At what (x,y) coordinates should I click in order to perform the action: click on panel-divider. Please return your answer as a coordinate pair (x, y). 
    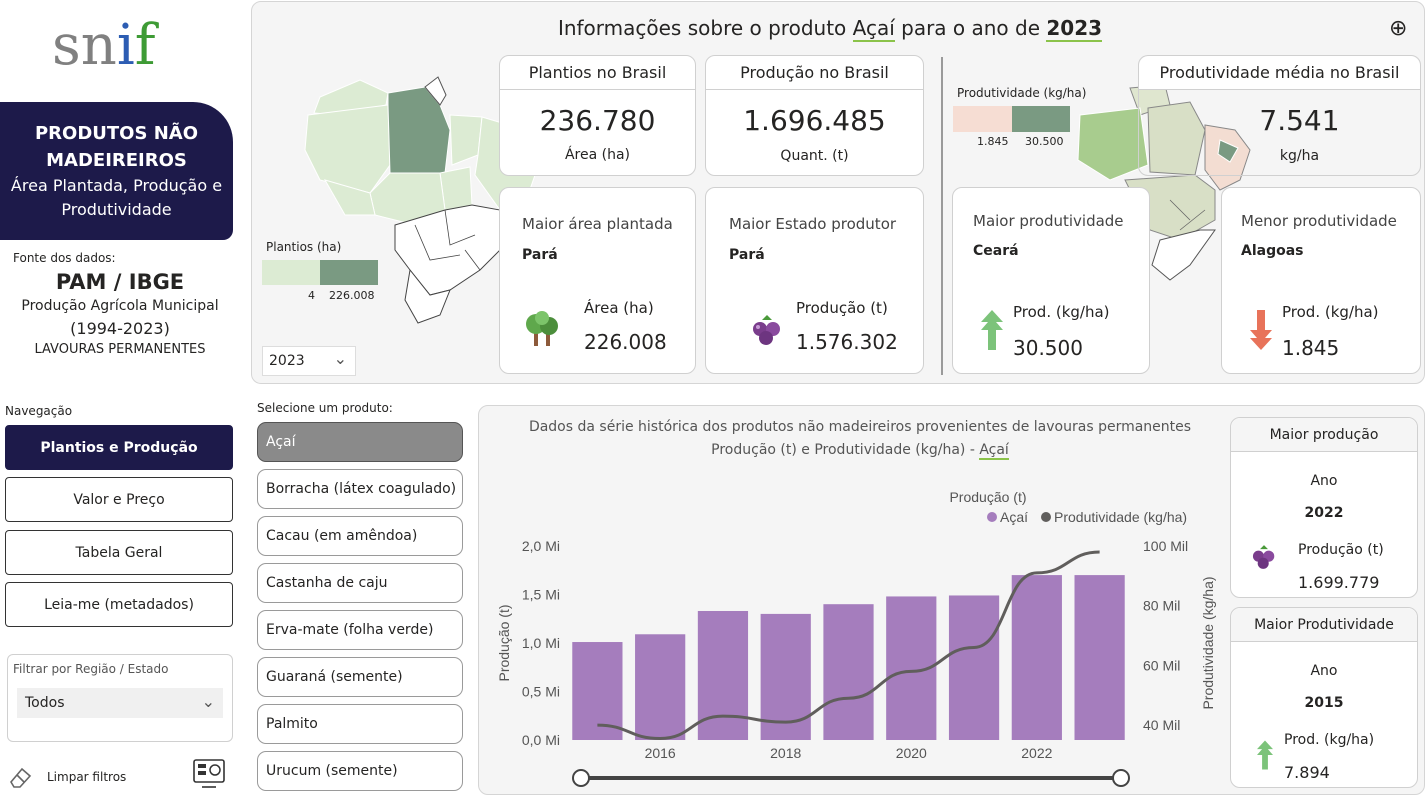
    Looking at the image, I should click on (942, 216).